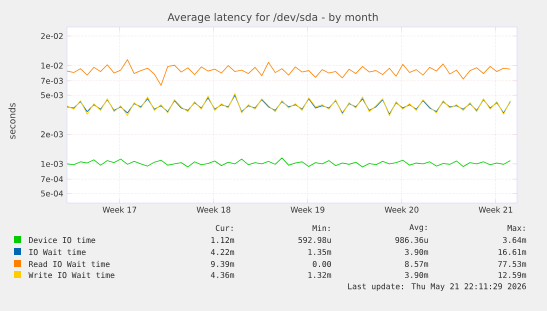  What do you see at coordinates (12, 121) in the screenshot?
I see `y-axis-title: seconds` at bounding box center [12, 121].